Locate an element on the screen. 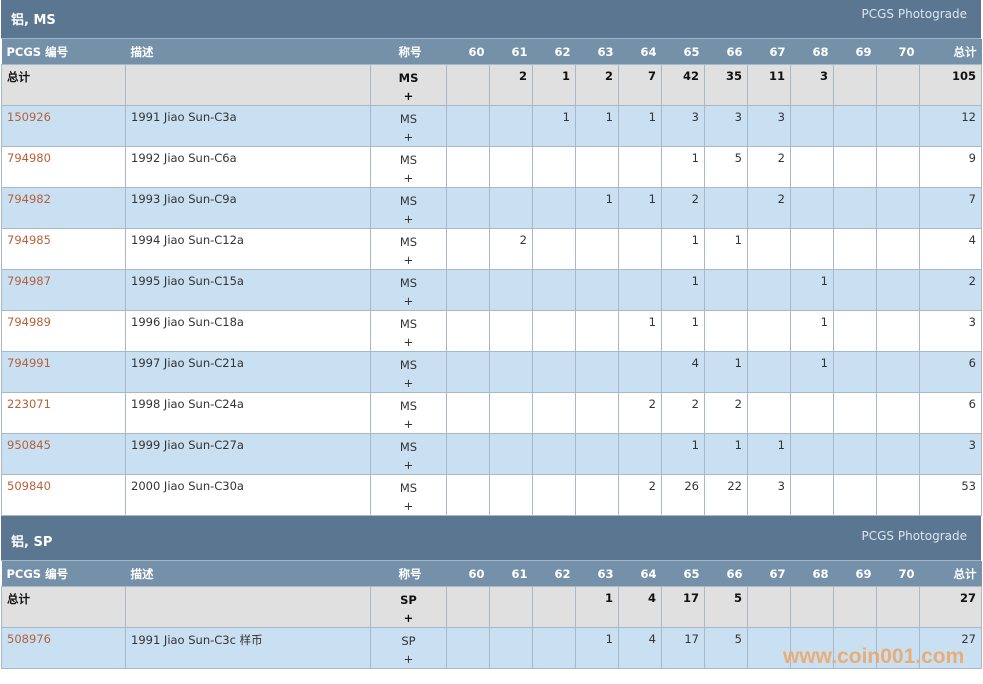 This screenshot has width=983, height=684. pcgs-number-link: 794989 is located at coordinates (29, 322).